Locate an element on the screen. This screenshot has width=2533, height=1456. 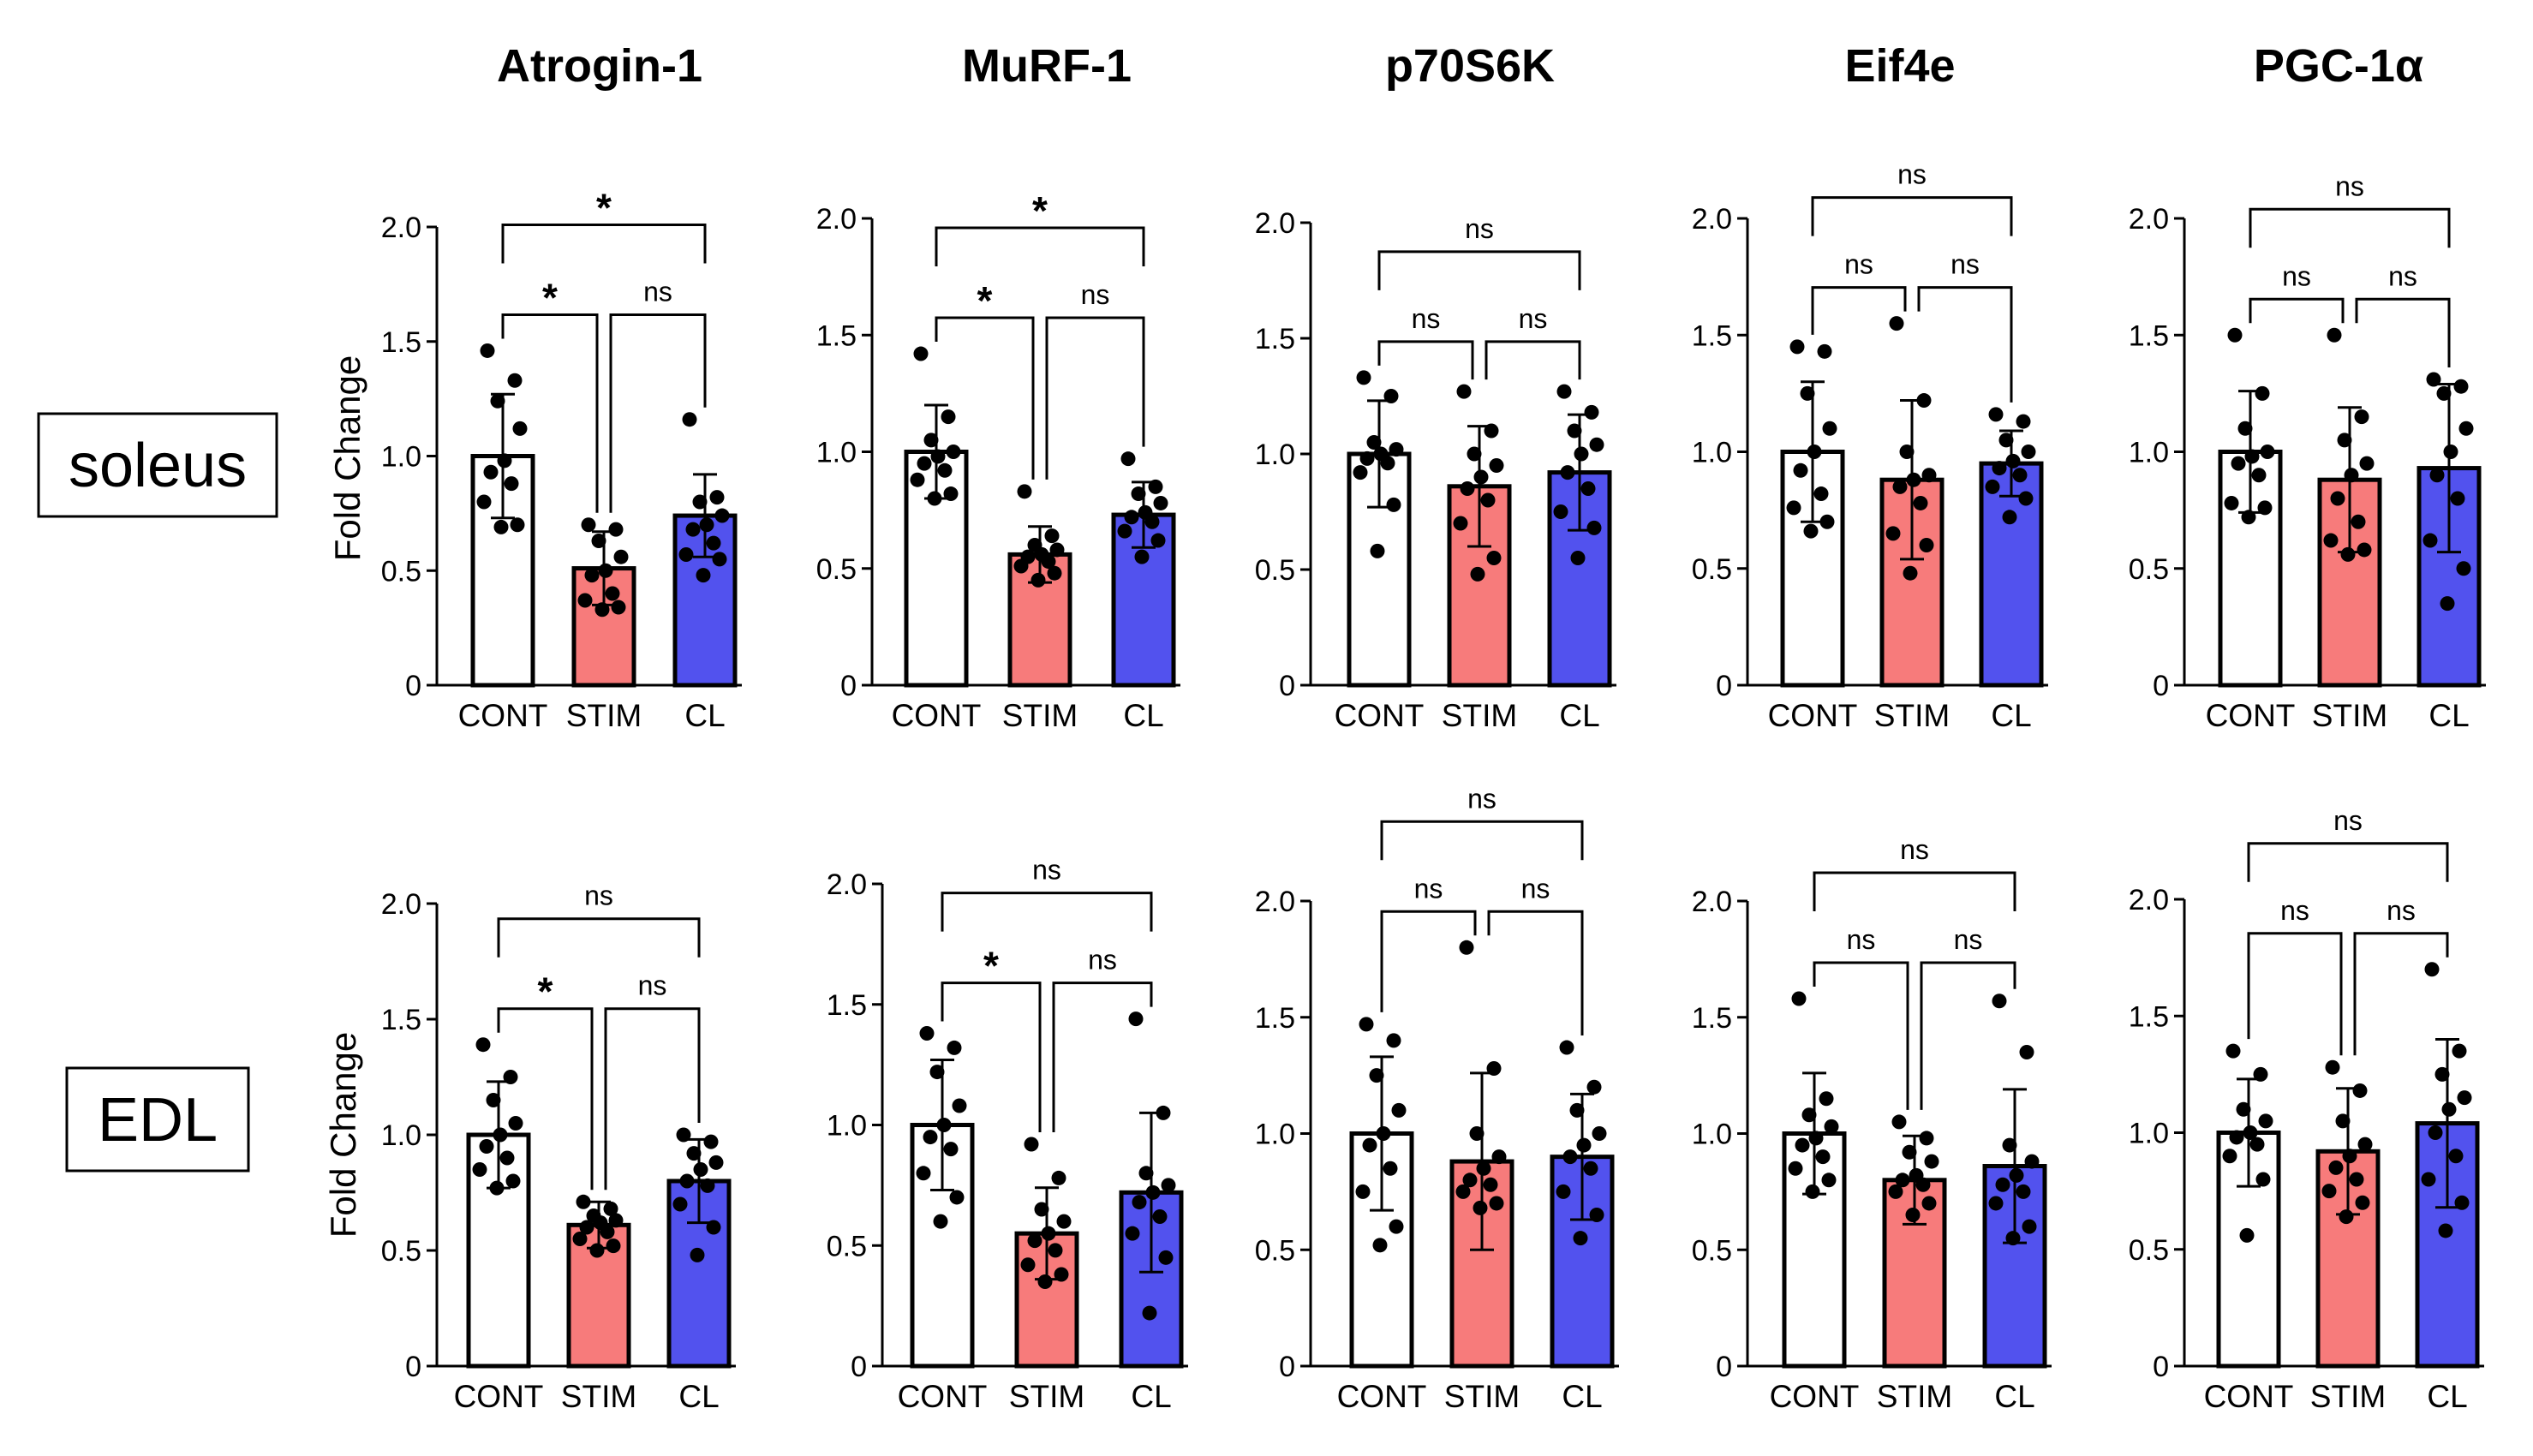
panel-edl-pgc-1a: 0 0.5 1.0 1.5 2.0 CONT STIM CL ns ns ns is located at coordinates (2306, 1109).